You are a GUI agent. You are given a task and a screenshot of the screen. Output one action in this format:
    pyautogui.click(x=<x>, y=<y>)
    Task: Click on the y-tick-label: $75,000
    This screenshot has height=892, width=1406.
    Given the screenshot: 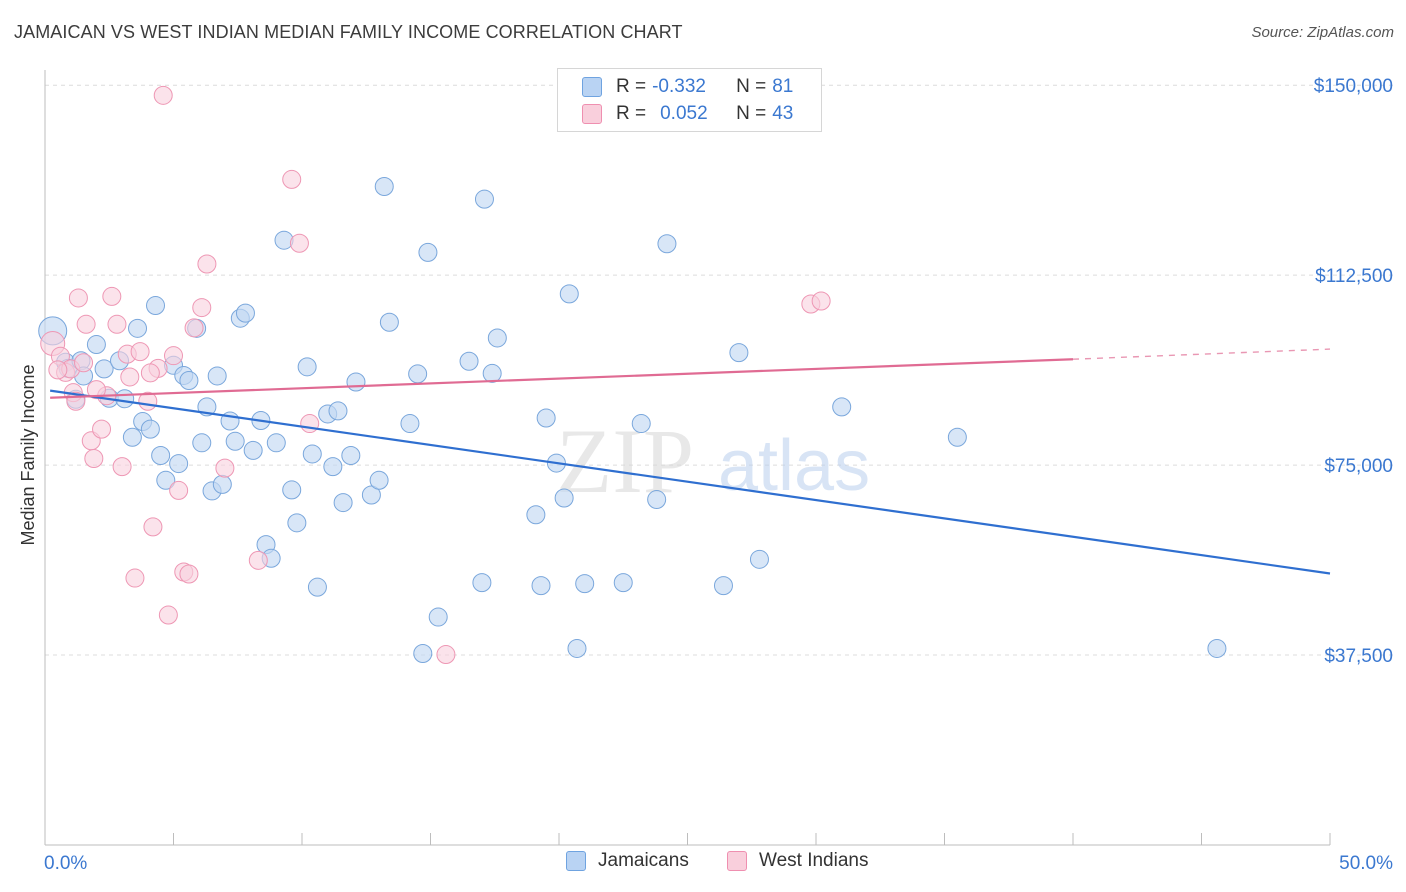 What is the action you would take?
    pyautogui.click(x=1358, y=466)
    